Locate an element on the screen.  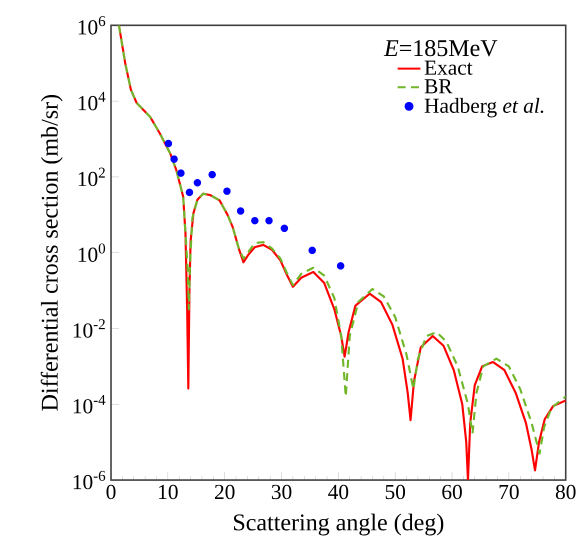
x-tick-label: 0 is located at coordinates (111, 492).